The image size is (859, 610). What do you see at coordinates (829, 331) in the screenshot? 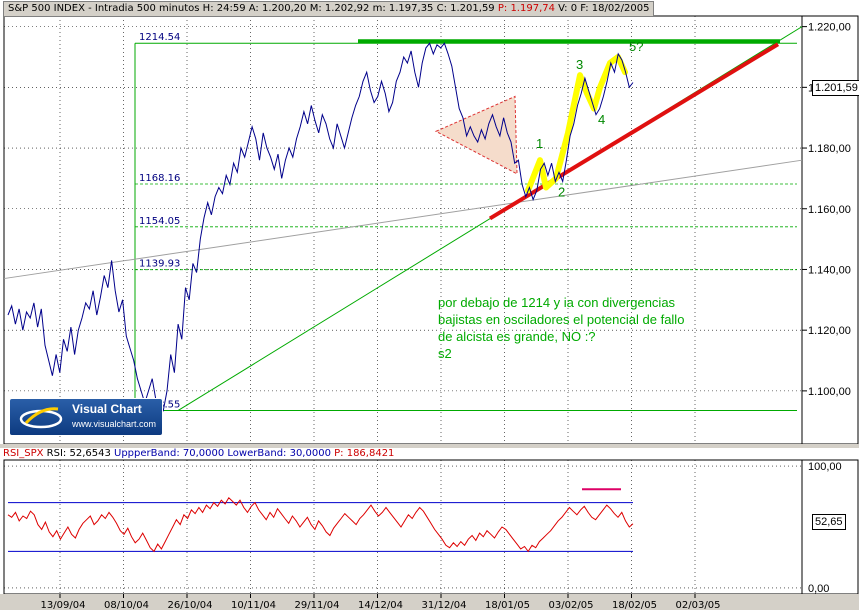
I see `y-tick-label: 1.120,00` at bounding box center [829, 331].